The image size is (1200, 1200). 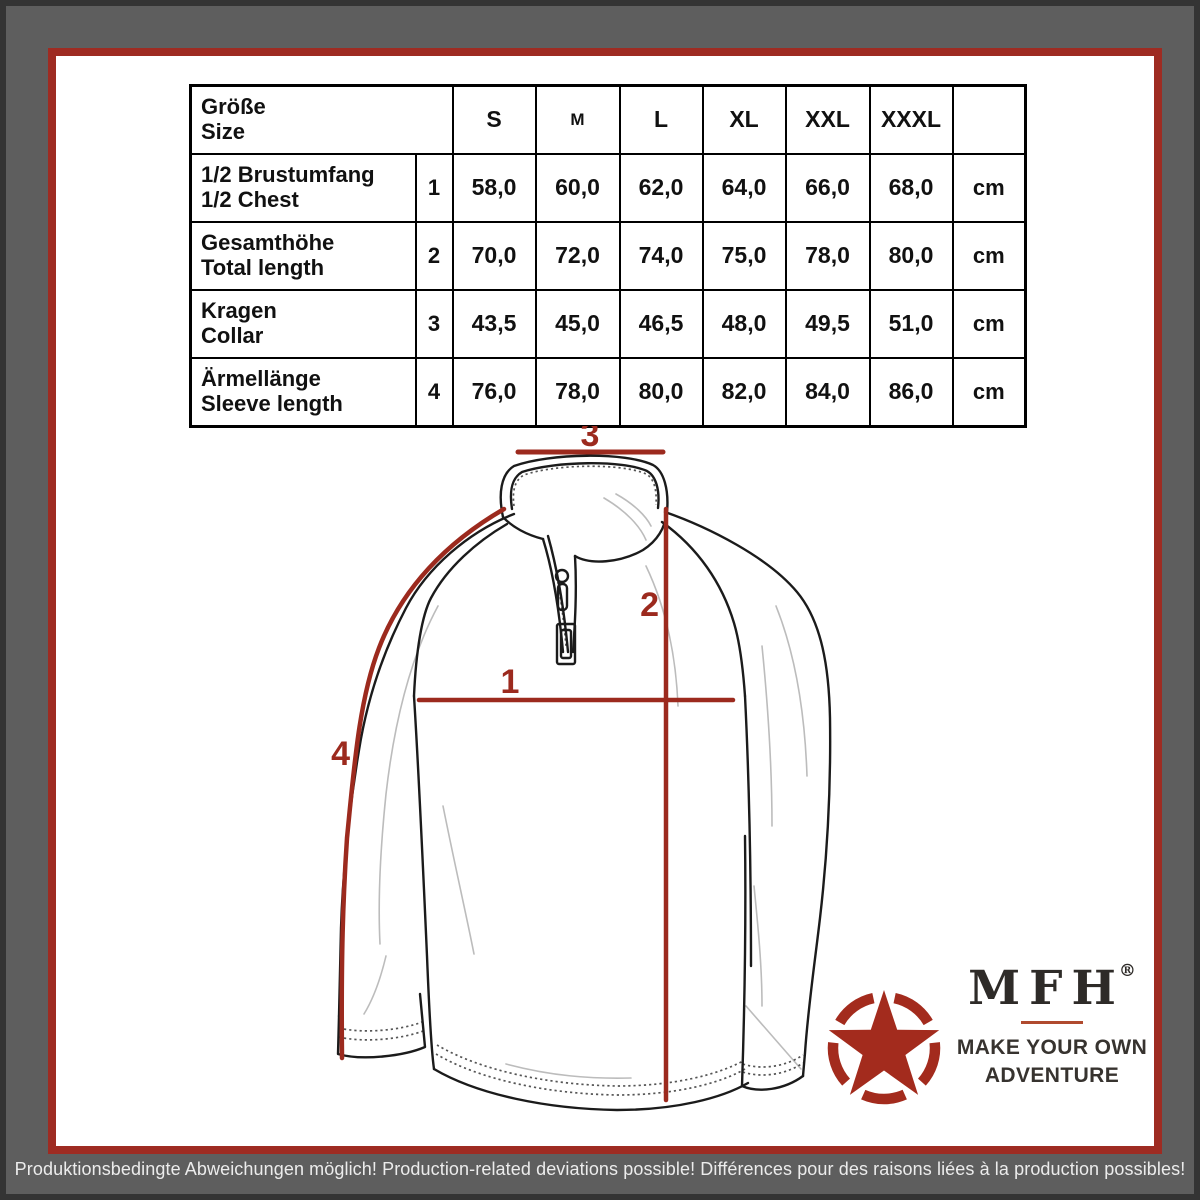 What do you see at coordinates (423, 783) in the screenshot?
I see `measure-line-sleeve` at bounding box center [423, 783].